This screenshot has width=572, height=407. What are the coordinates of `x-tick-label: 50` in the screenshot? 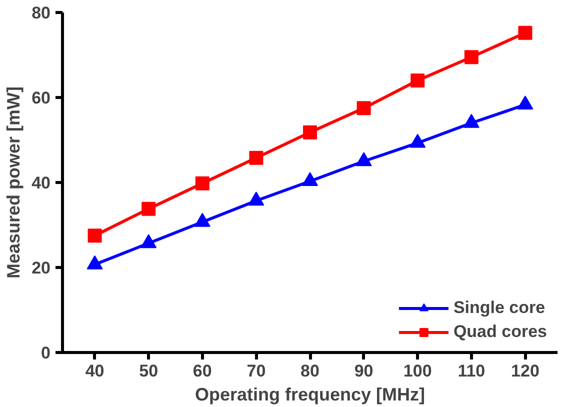 It's located at (148, 371).